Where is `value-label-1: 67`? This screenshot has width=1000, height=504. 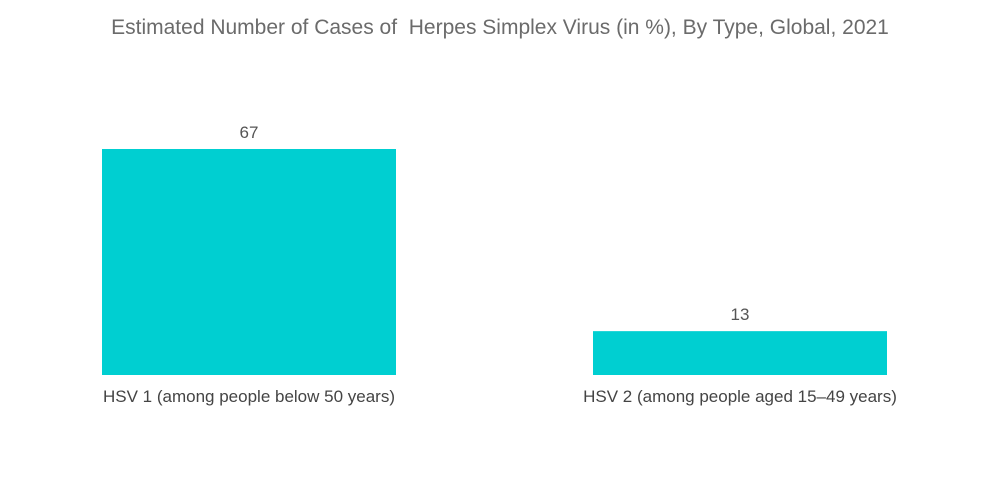
value-label-1: 67 is located at coordinates (249, 132).